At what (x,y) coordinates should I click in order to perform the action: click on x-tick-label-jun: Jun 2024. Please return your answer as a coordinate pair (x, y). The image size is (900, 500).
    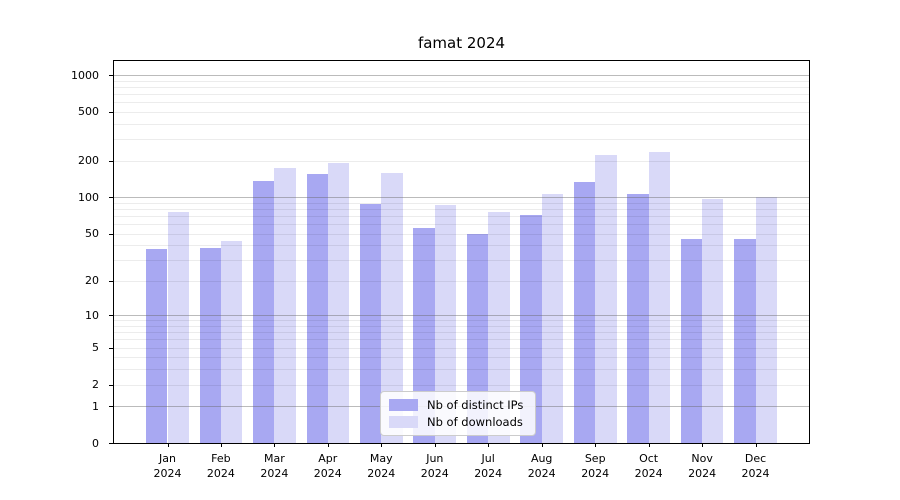
    Looking at the image, I should click on (434, 466).